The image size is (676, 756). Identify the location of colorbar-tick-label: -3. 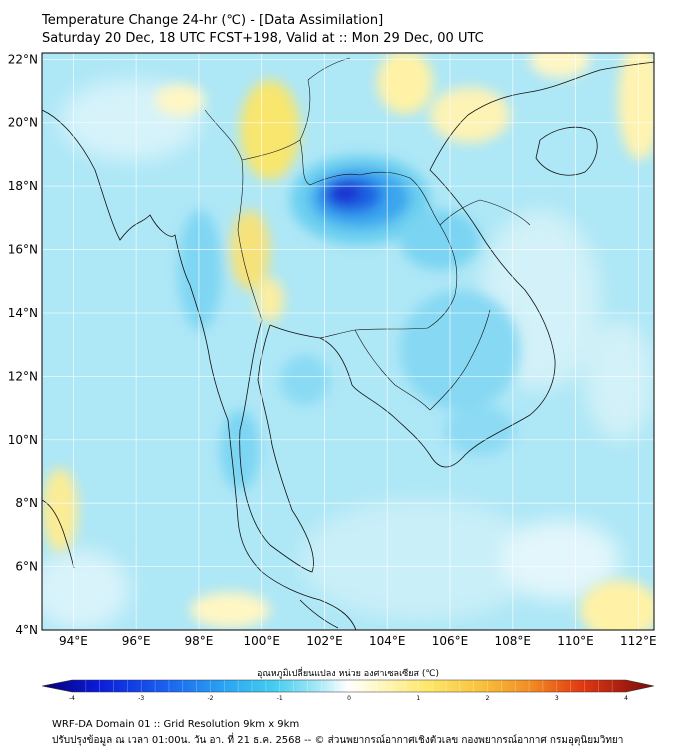
(141, 698).